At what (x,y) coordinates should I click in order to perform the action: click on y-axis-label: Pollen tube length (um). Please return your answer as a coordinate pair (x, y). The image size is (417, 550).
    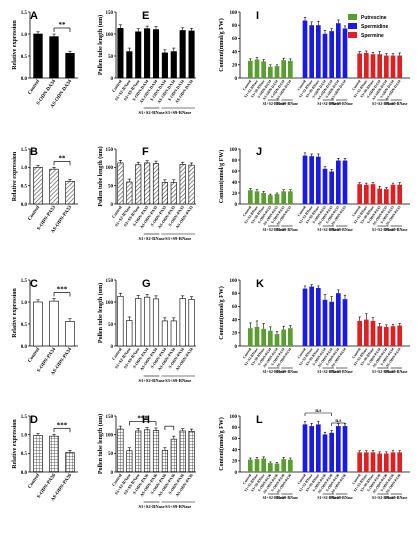
    Looking at the image, I should click on (100, 176).